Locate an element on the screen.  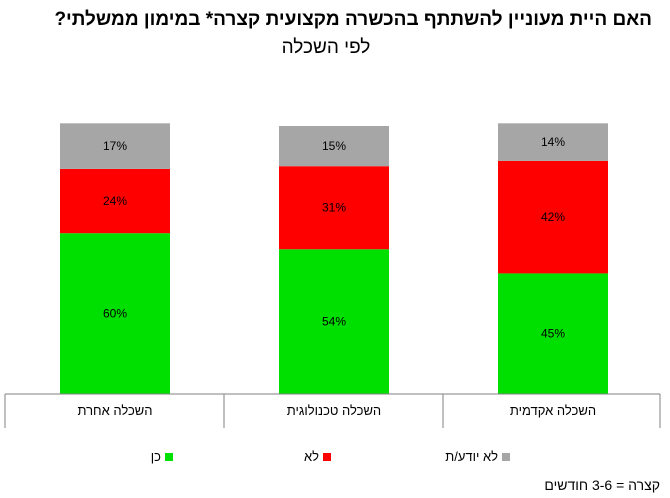
data-label-1-1: 31% is located at coordinates (334, 208).